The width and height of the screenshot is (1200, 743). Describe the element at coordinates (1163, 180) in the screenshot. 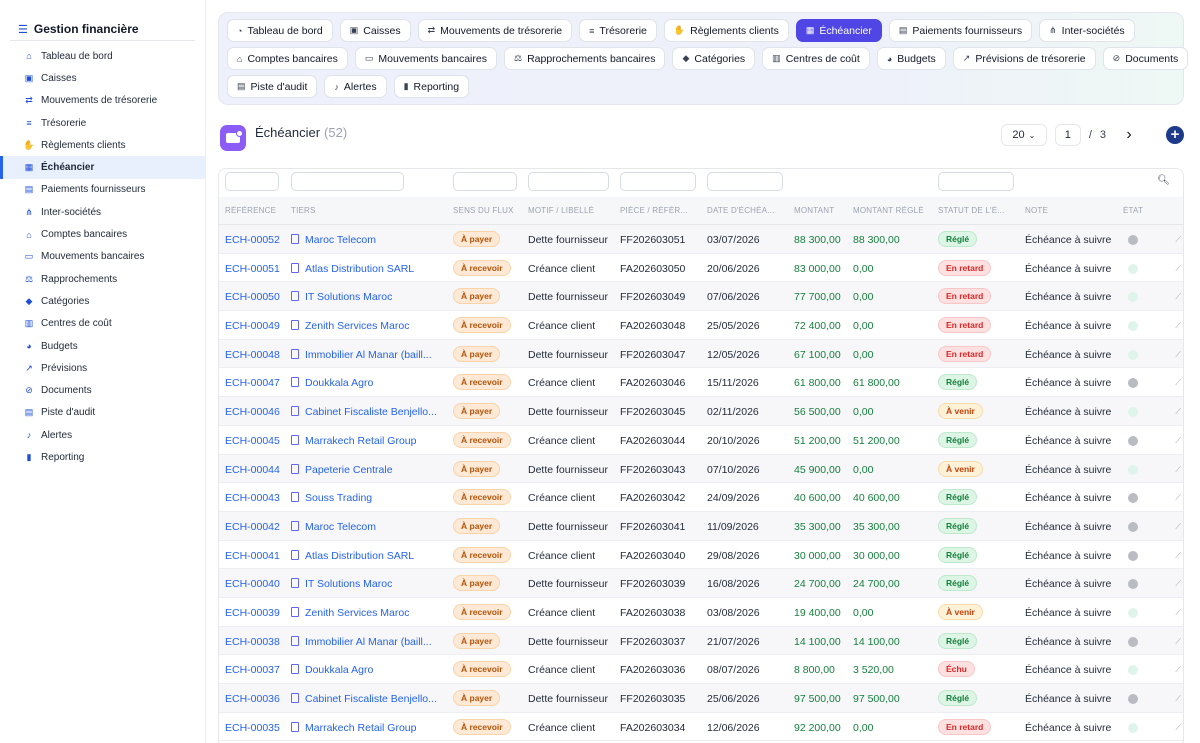

I see `search-icon: 🔍︎` at that location.